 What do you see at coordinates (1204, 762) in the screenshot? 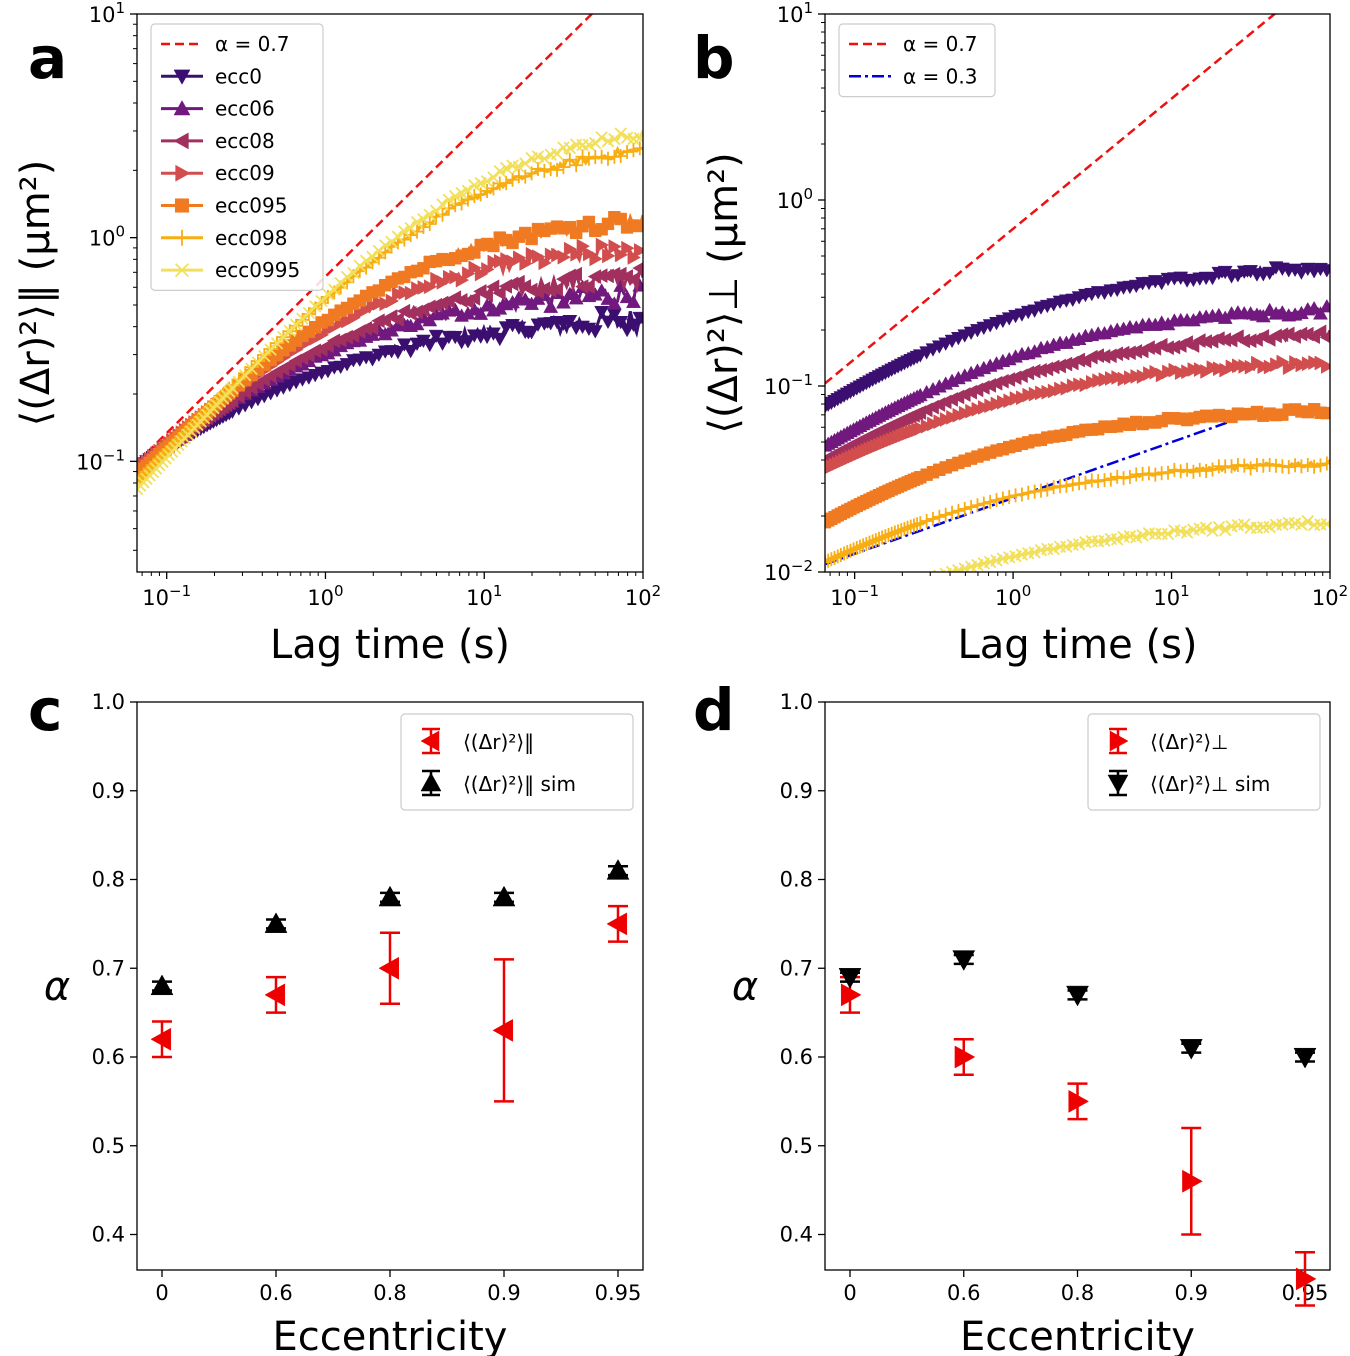
I see `legend-box` at bounding box center [1204, 762].